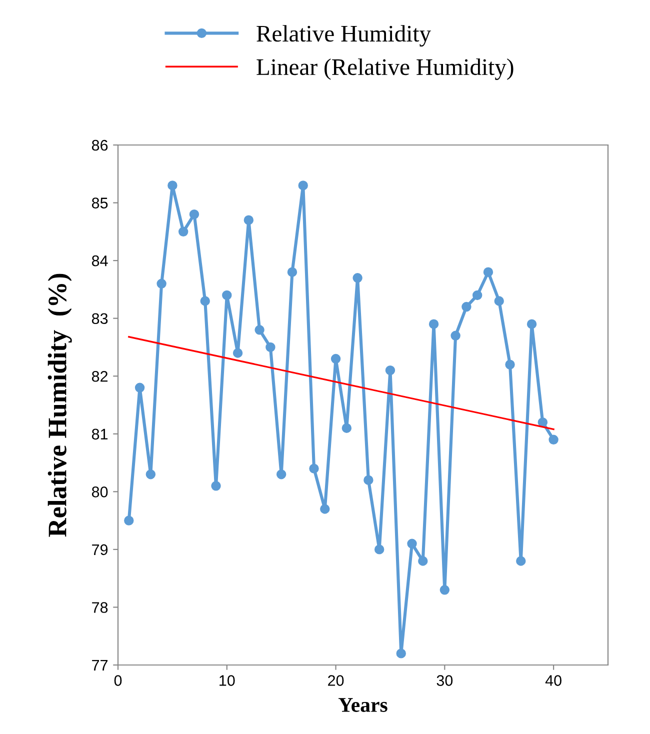 This screenshot has width=650, height=734. Describe the element at coordinates (336, 680) in the screenshot. I see `x-tick-label: 20` at that location.